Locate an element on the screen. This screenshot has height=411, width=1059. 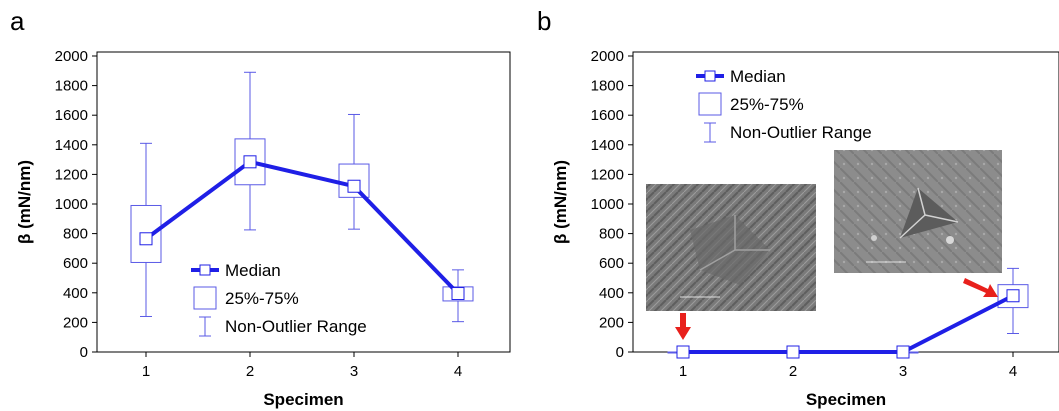
sem-indent-shape is located at coordinates (730, 250).